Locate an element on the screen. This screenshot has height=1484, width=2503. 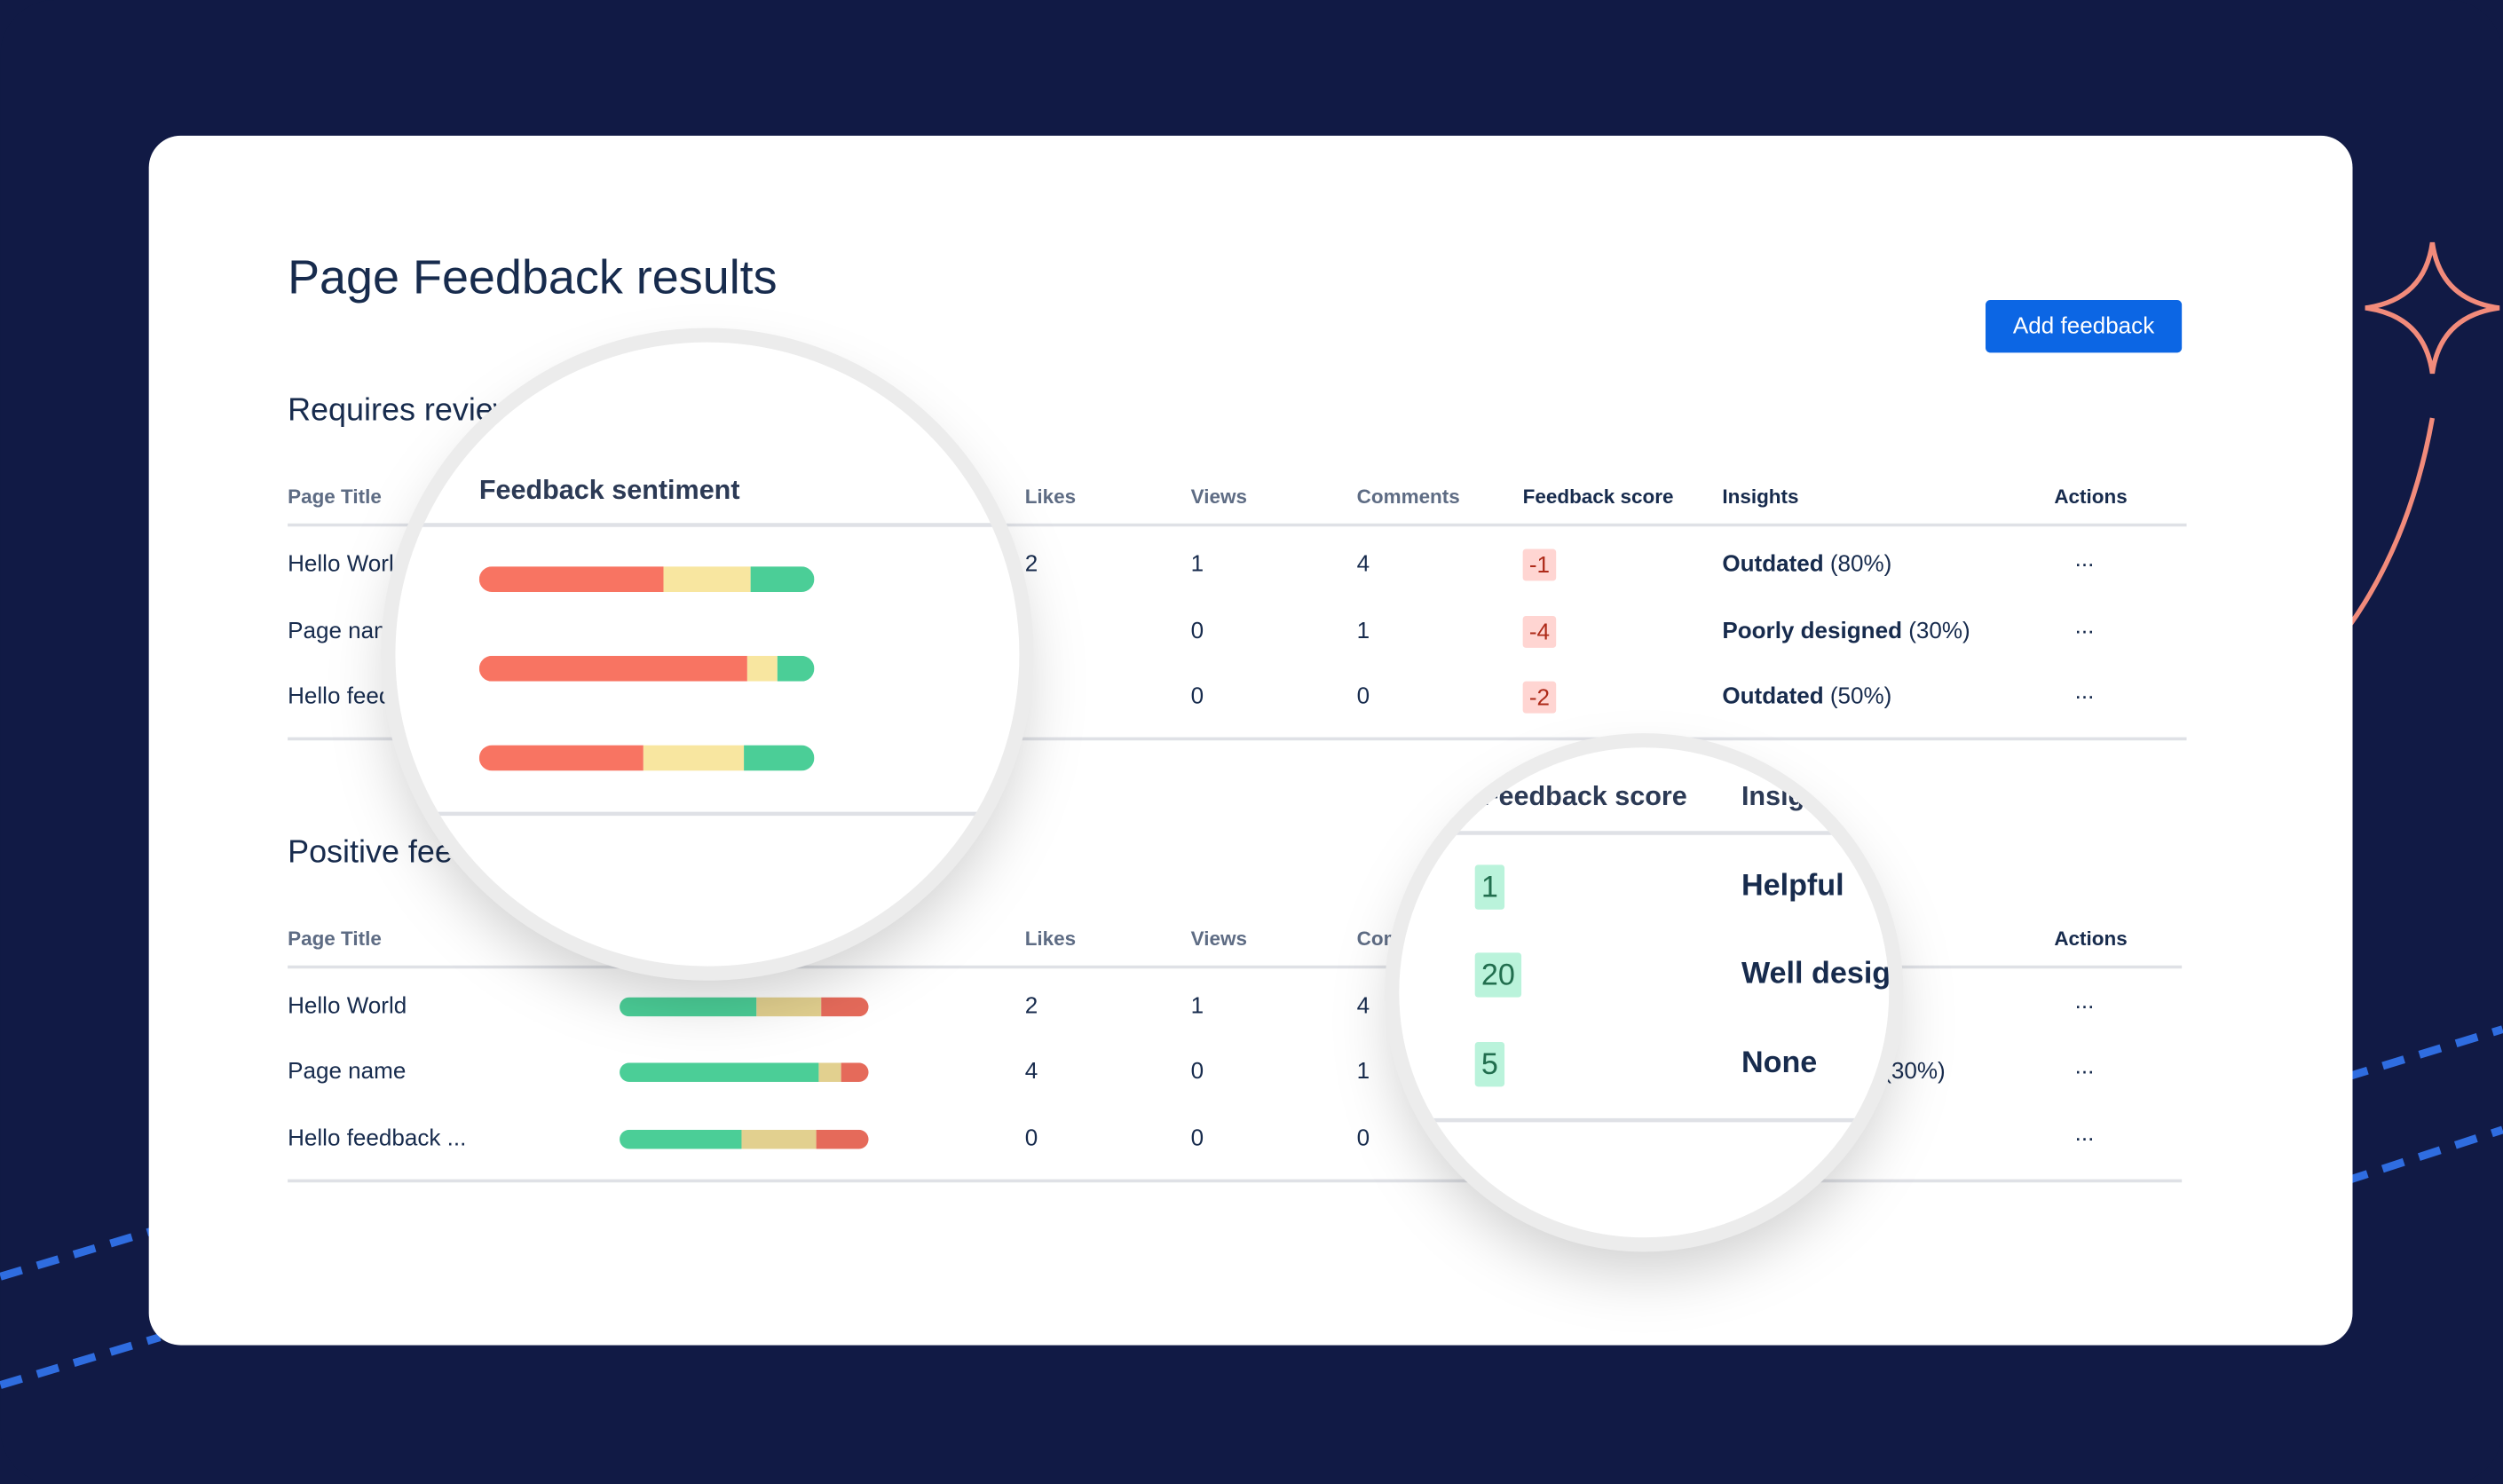
lens-bg is located at coordinates (707, 654).